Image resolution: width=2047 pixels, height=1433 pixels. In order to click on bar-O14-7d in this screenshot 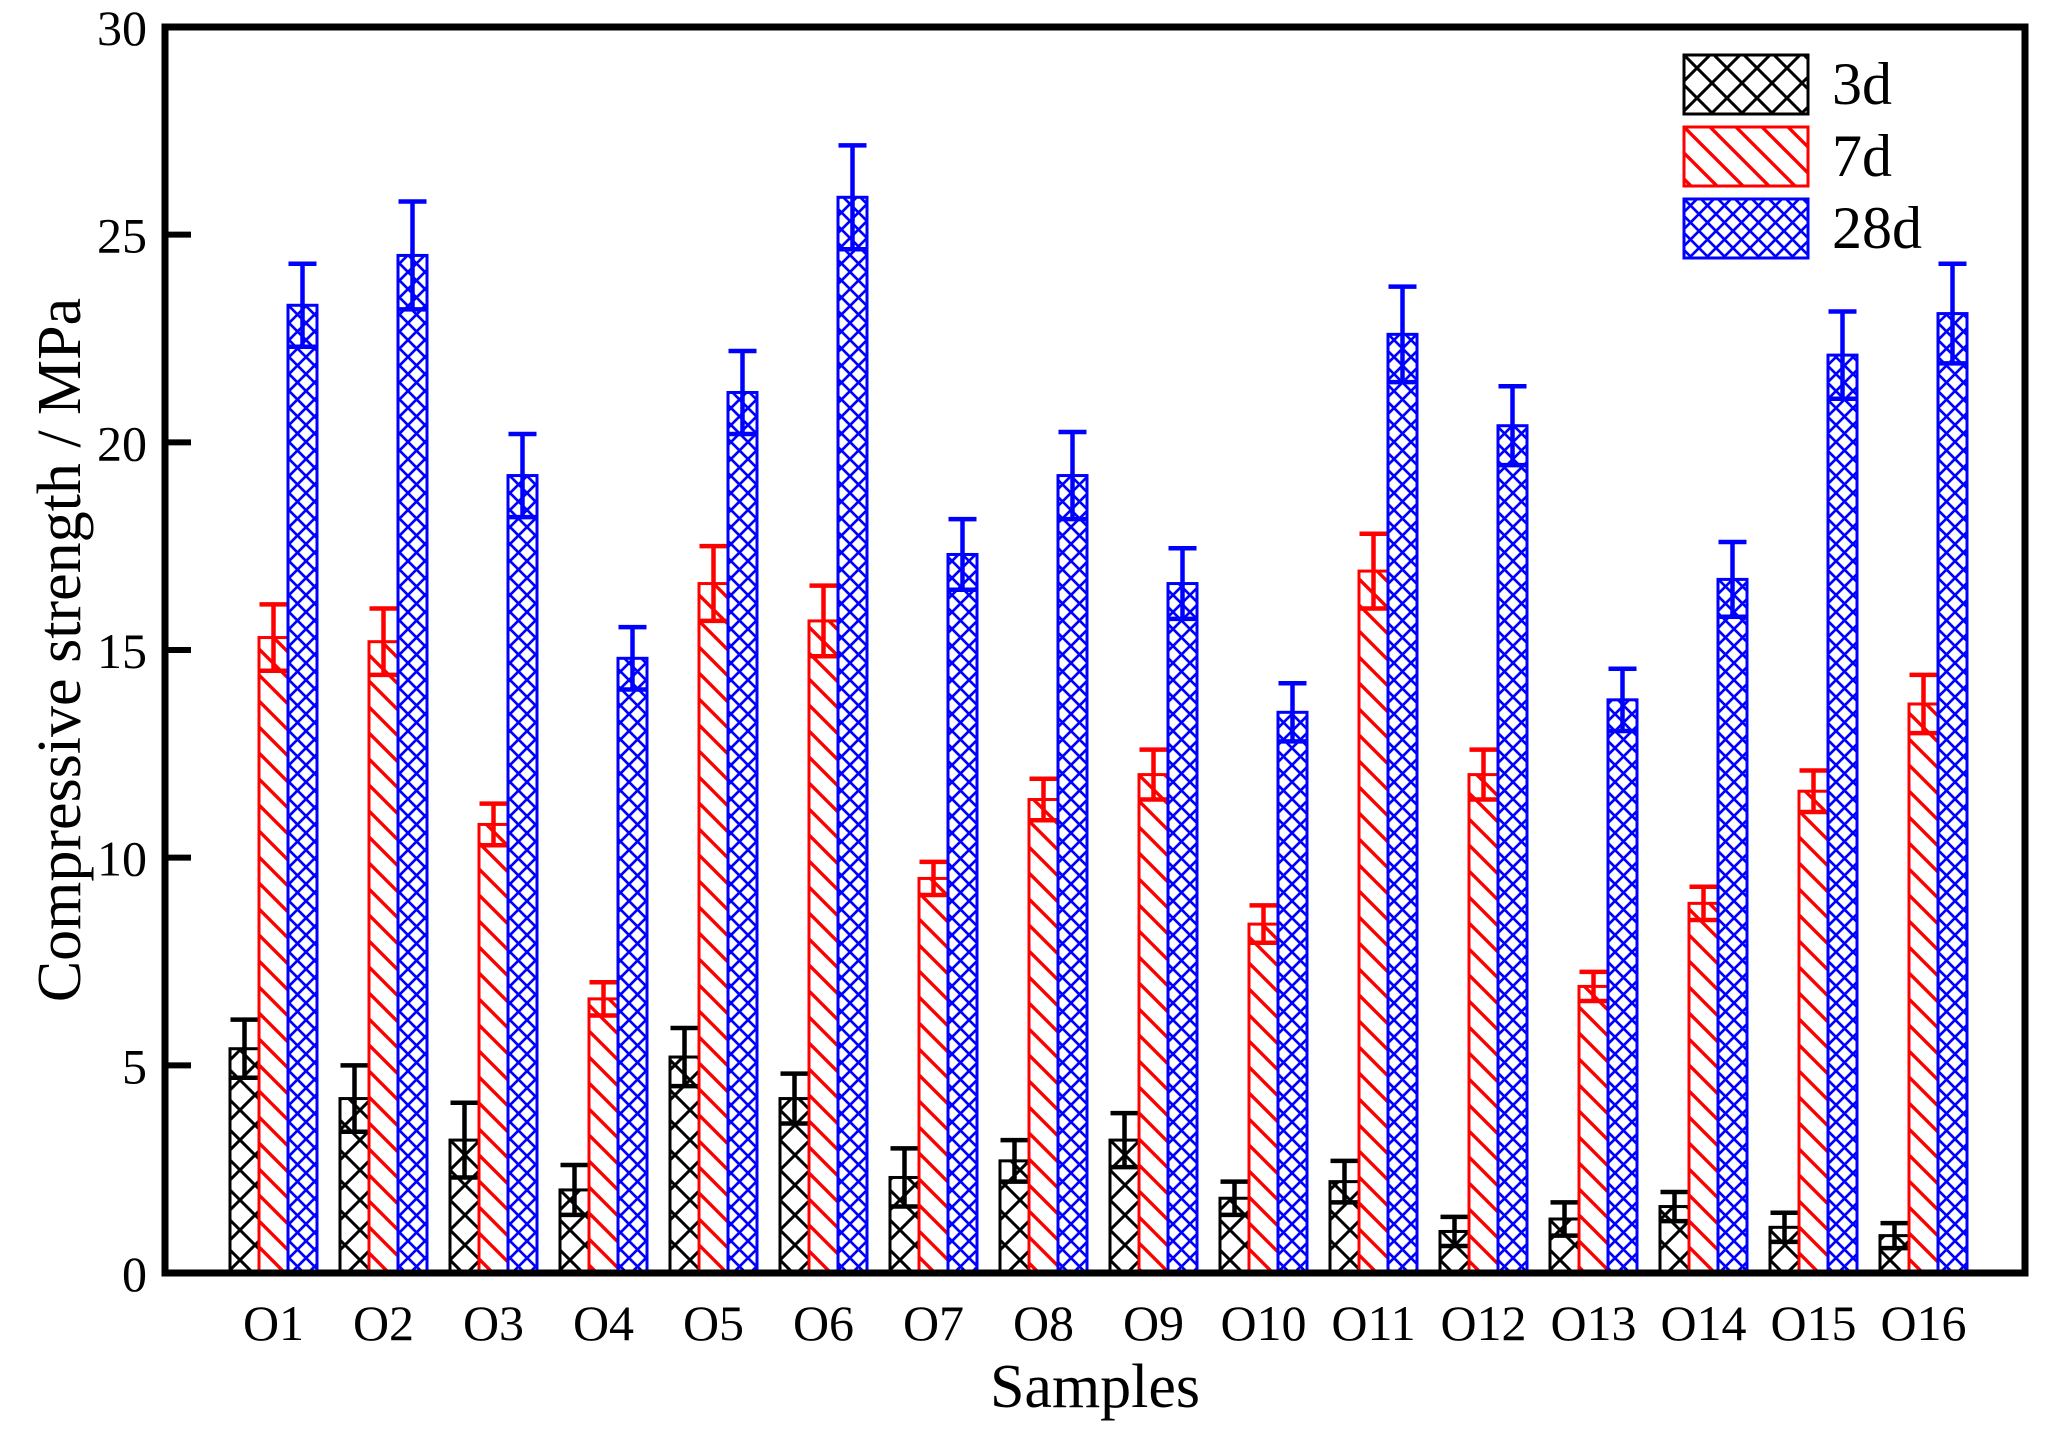, I will do `click(1703, 1088)`.